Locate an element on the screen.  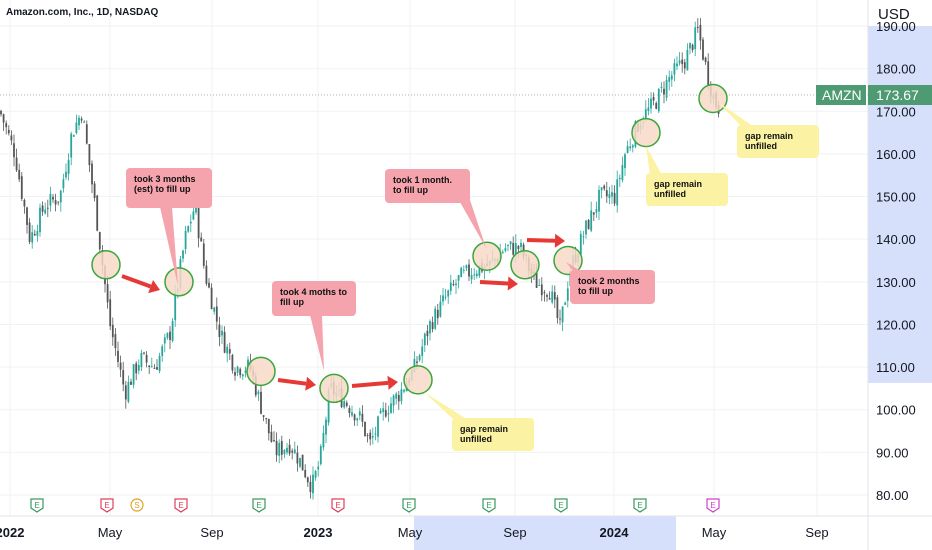
gap-arrow-head is located at coordinates (559, 240).